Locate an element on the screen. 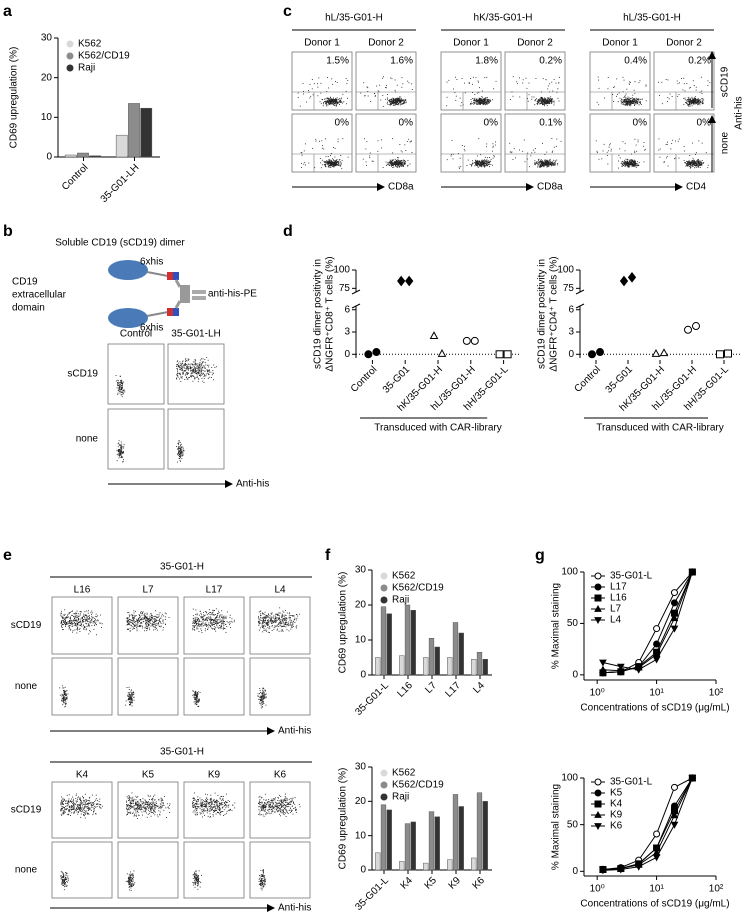 The width and height of the screenshot is (746, 918). x-axis-label: CD8a is located at coordinates (401, 187).